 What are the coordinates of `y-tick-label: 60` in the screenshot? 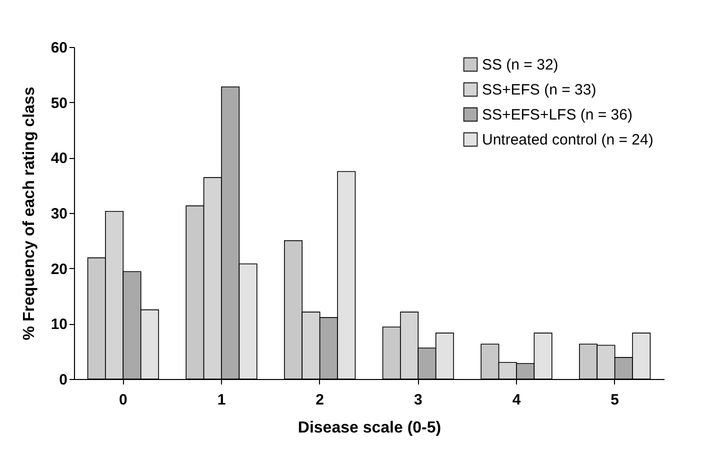 It's located at (59, 48).